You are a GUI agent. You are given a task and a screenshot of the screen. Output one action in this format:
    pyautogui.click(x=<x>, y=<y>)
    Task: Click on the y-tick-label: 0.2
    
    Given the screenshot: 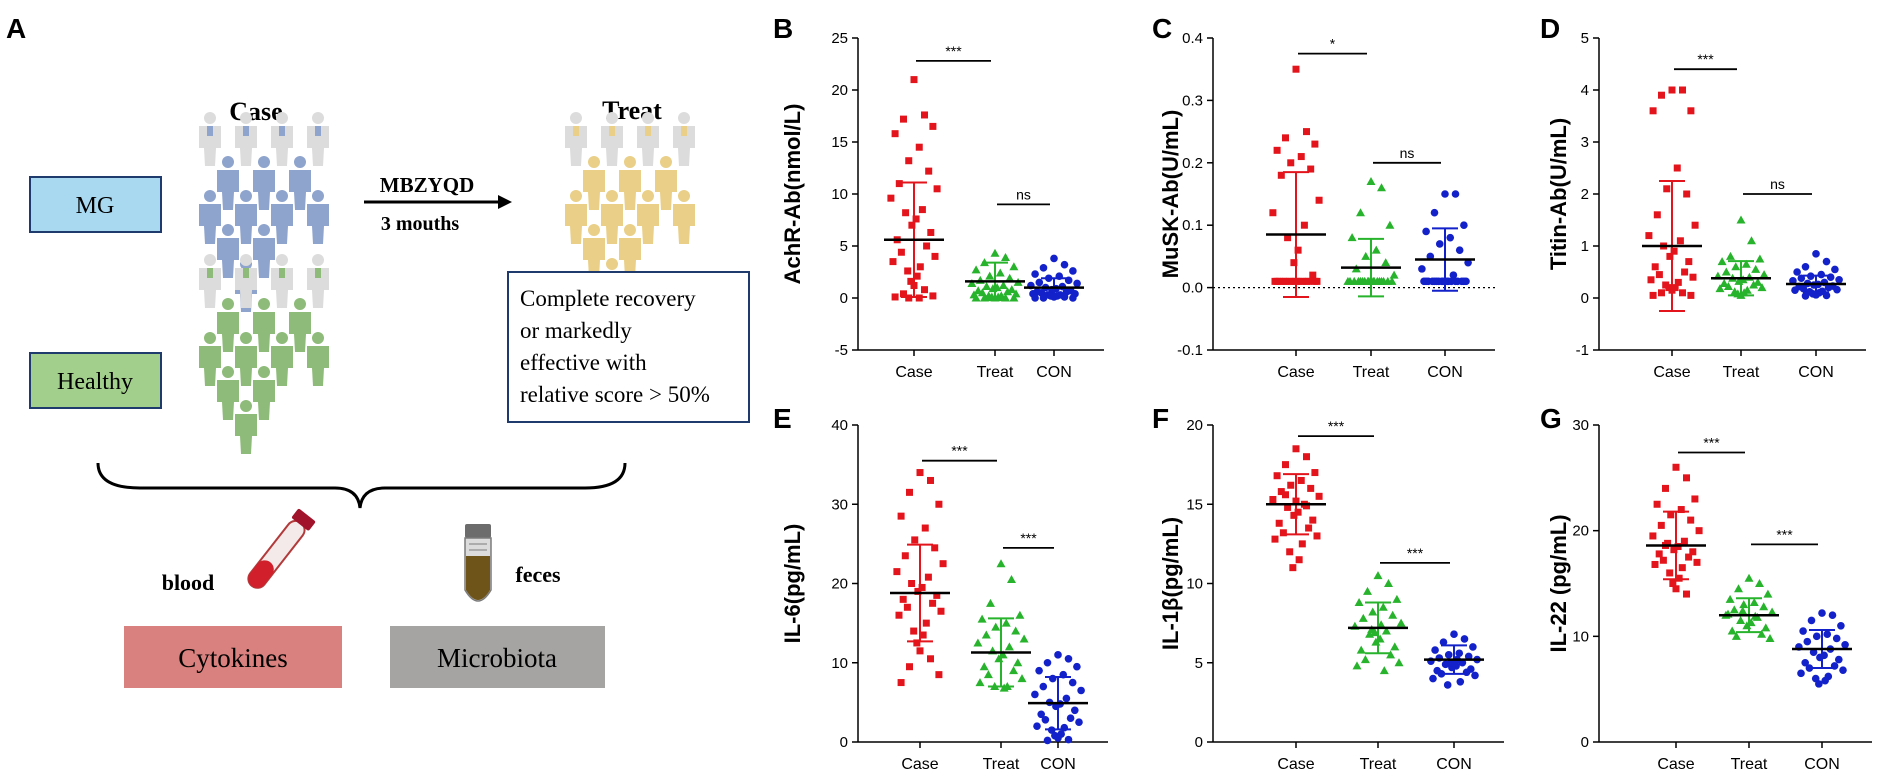 What is the action you would take?
    pyautogui.click(x=1192, y=163)
    